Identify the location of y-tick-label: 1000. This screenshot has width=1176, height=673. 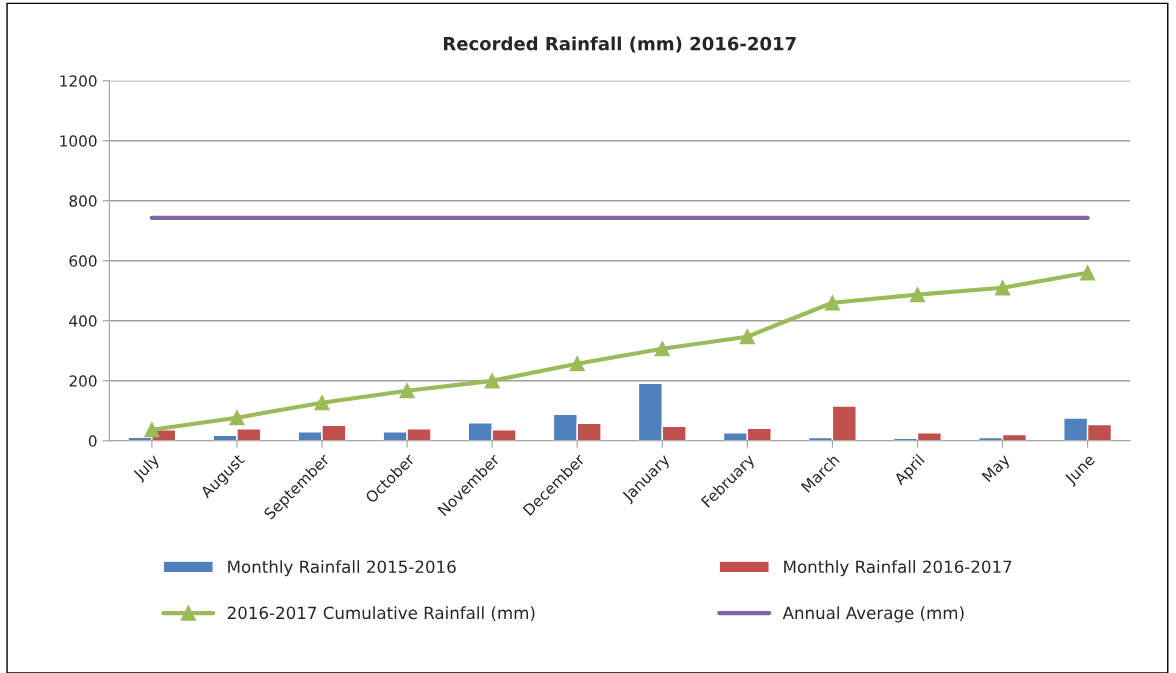
(78, 141).